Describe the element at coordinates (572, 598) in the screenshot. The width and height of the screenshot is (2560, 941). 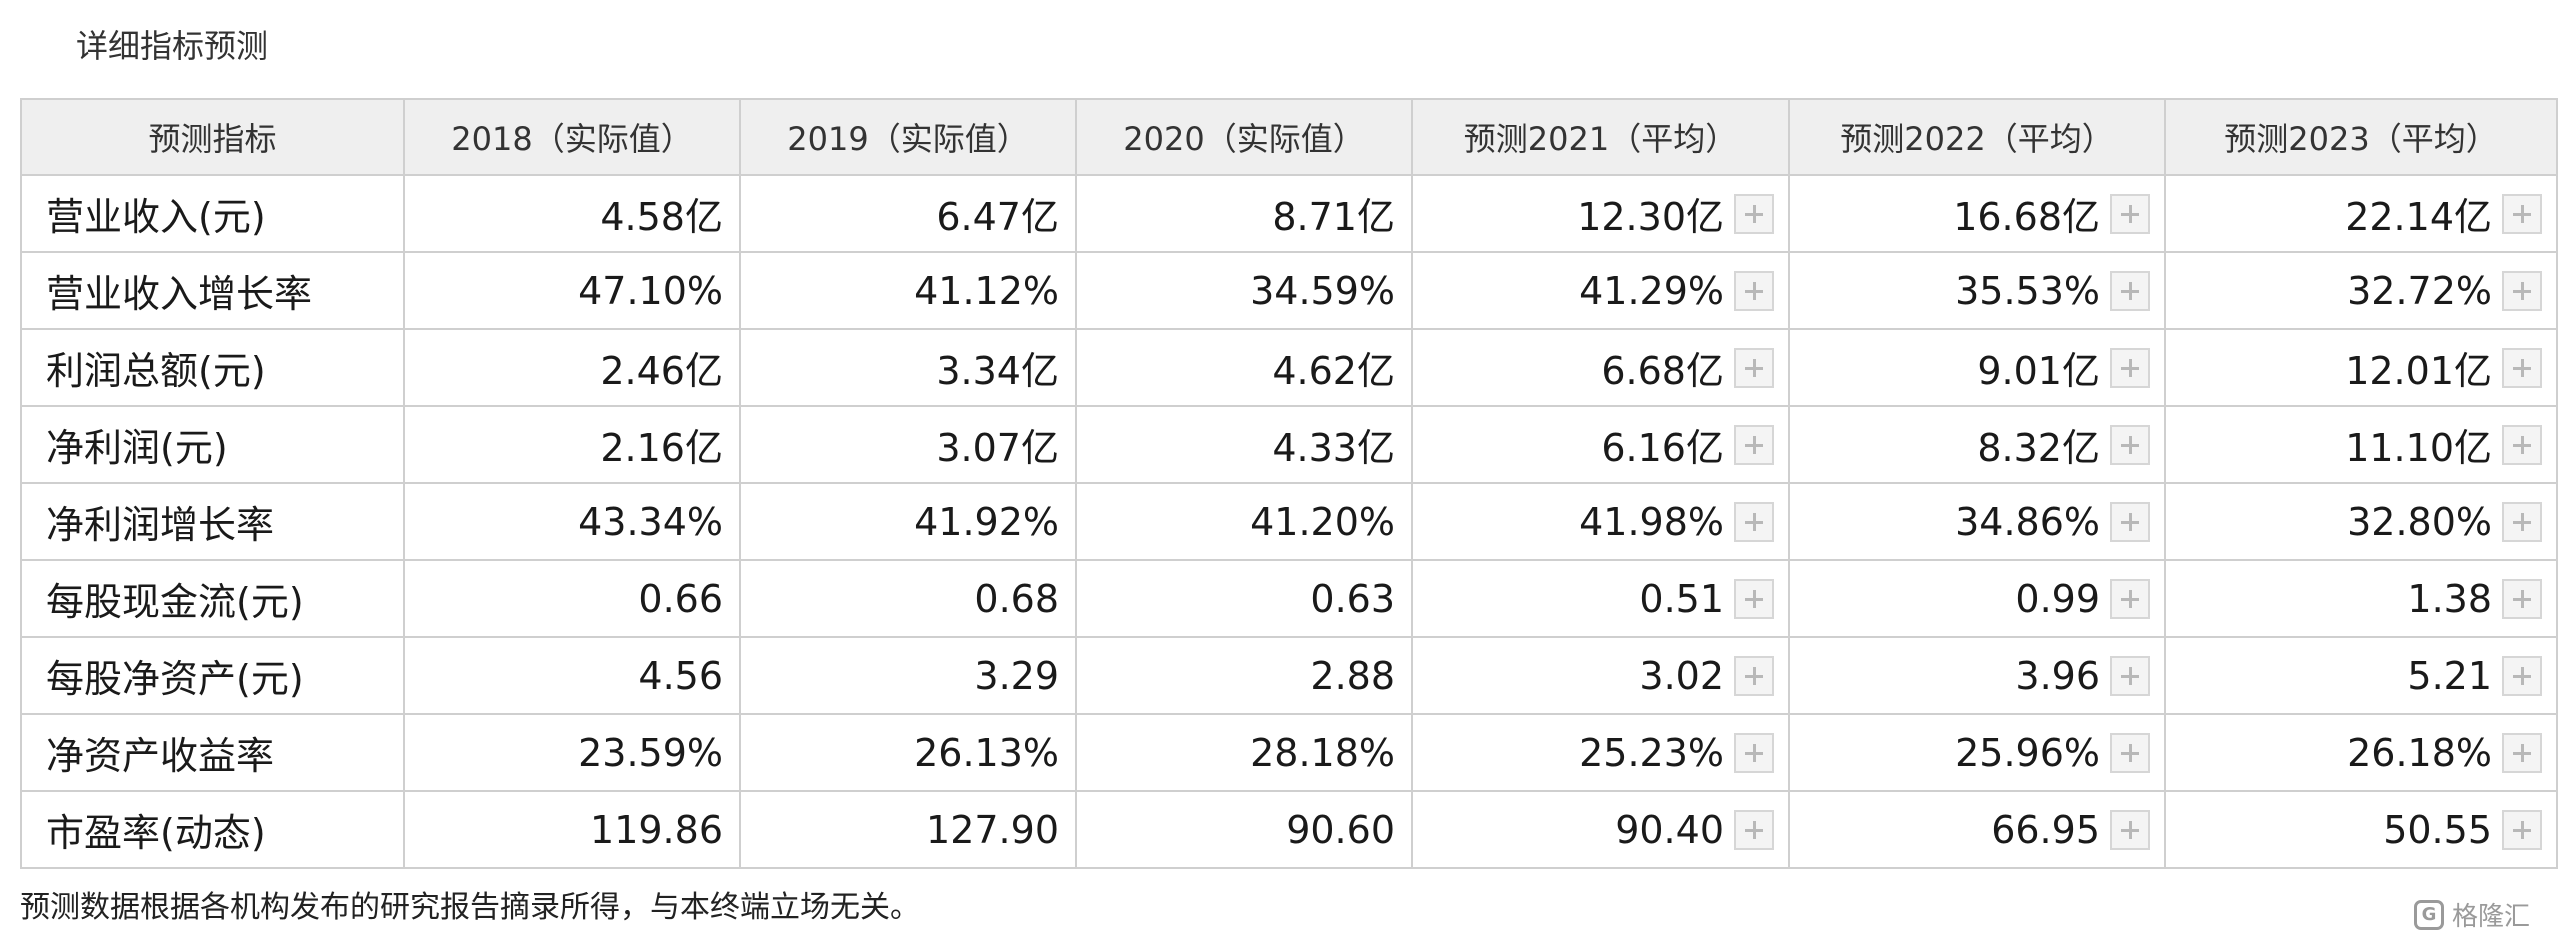
I see `actual-value-cell: 0.66` at that location.